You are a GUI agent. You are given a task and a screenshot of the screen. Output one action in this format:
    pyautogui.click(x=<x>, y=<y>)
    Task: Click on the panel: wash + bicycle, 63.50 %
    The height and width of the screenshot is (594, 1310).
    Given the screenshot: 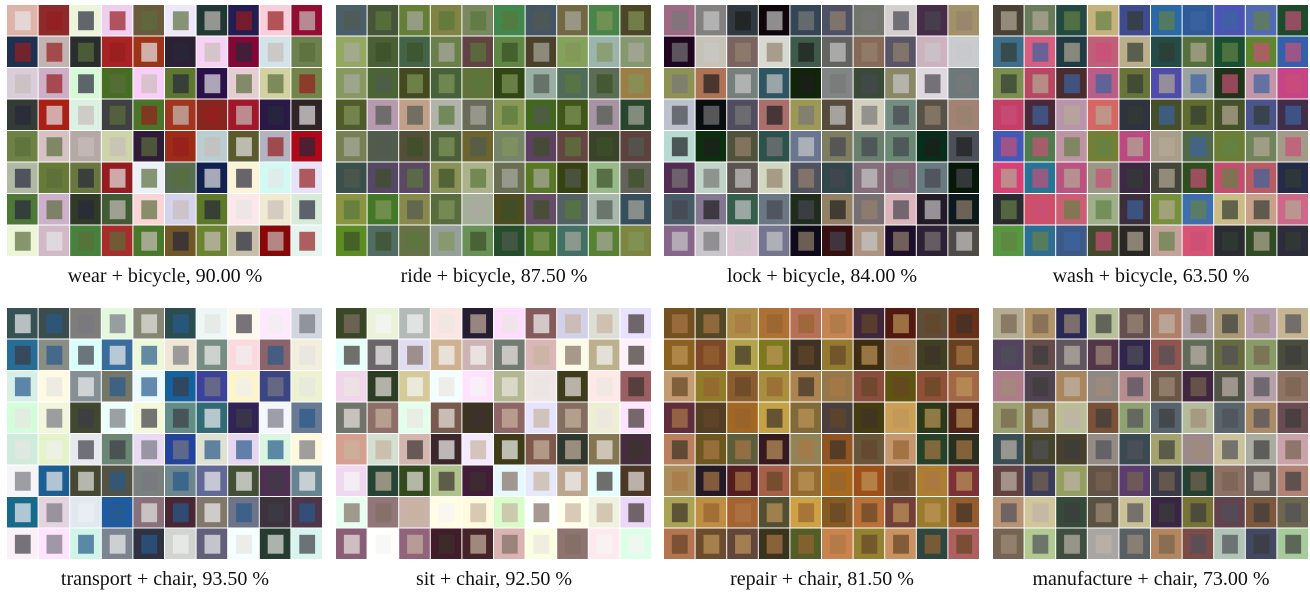 What is the action you would take?
    pyautogui.click(x=1151, y=146)
    